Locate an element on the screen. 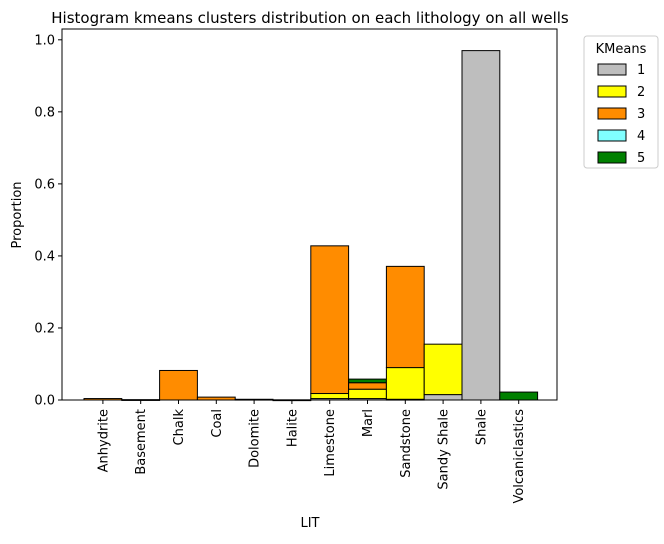 The image size is (664, 544). y-tick-label: 0.4 is located at coordinates (44, 256).